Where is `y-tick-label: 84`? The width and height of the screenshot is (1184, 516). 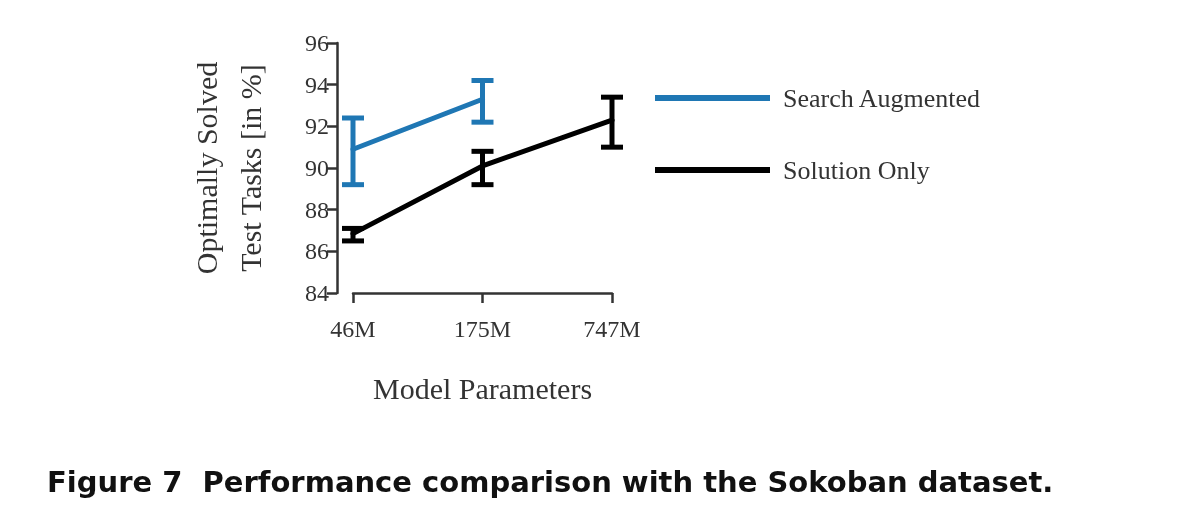 y-tick-label: 84 is located at coordinates (317, 293).